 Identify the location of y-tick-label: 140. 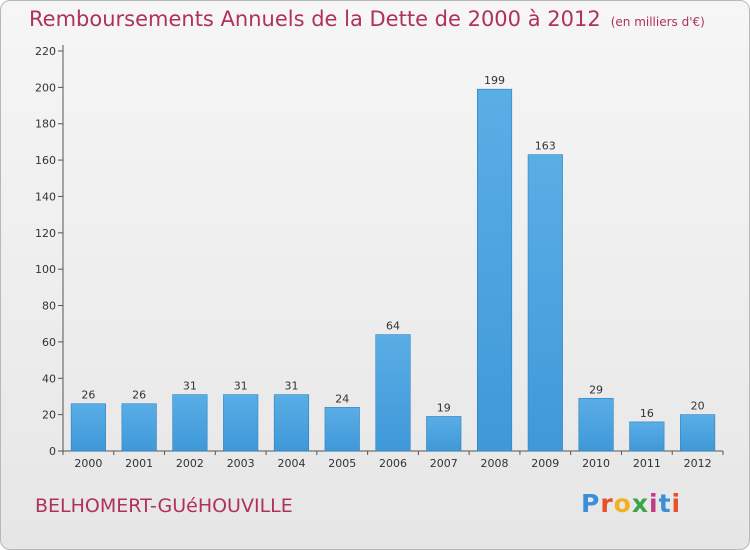
(45, 196).